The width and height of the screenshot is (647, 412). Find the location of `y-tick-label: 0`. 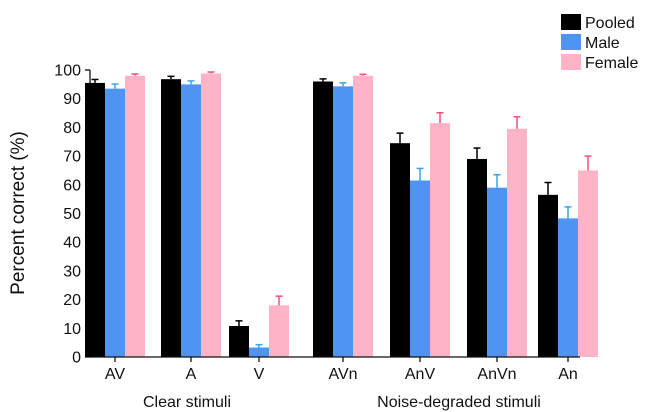

y-tick-label: 0 is located at coordinates (76, 358).